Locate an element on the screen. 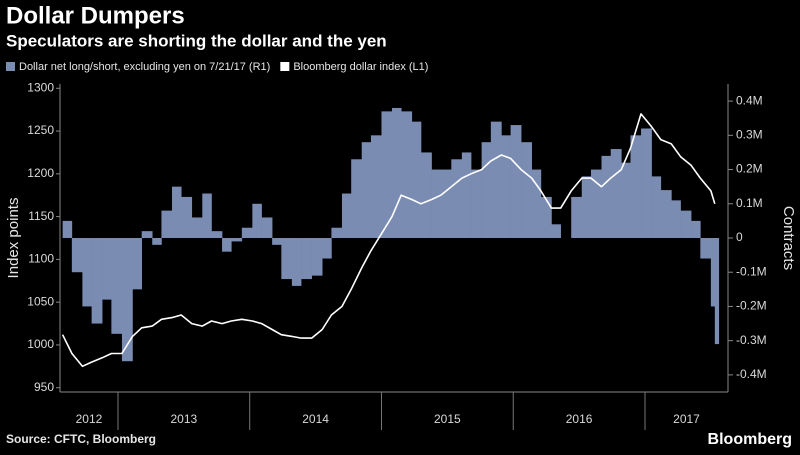 The width and height of the screenshot is (800, 455). y-axis-title: Index points is located at coordinates (13, 238).